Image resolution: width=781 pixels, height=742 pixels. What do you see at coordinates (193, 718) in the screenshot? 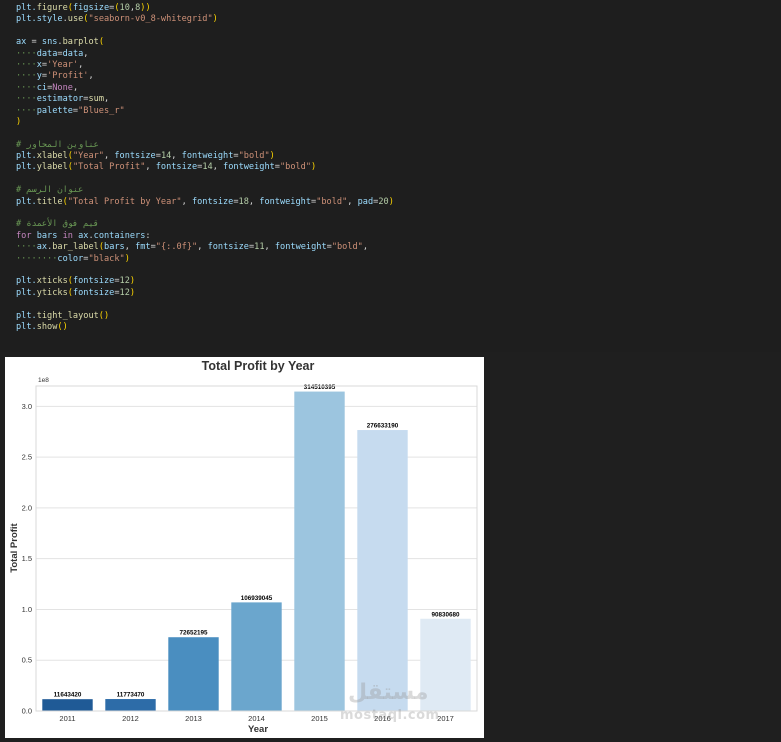
I see `x-tick-label: 2013` at bounding box center [193, 718].